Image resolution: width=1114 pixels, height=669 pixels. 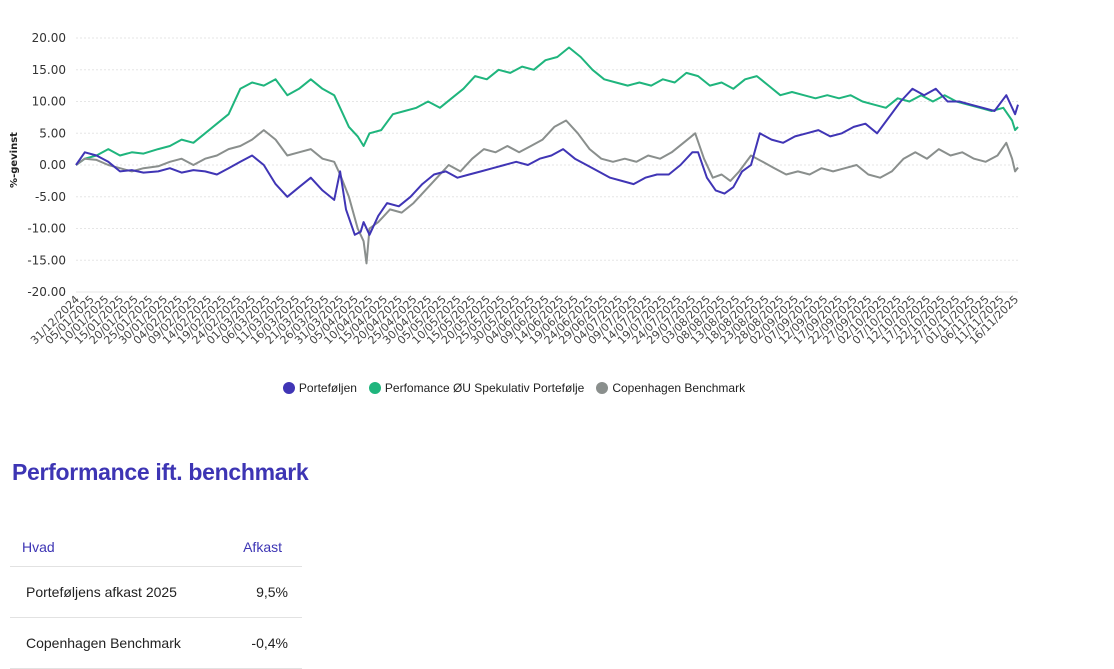 I want to click on y-tick-label: -15.00, so click(x=46, y=260).